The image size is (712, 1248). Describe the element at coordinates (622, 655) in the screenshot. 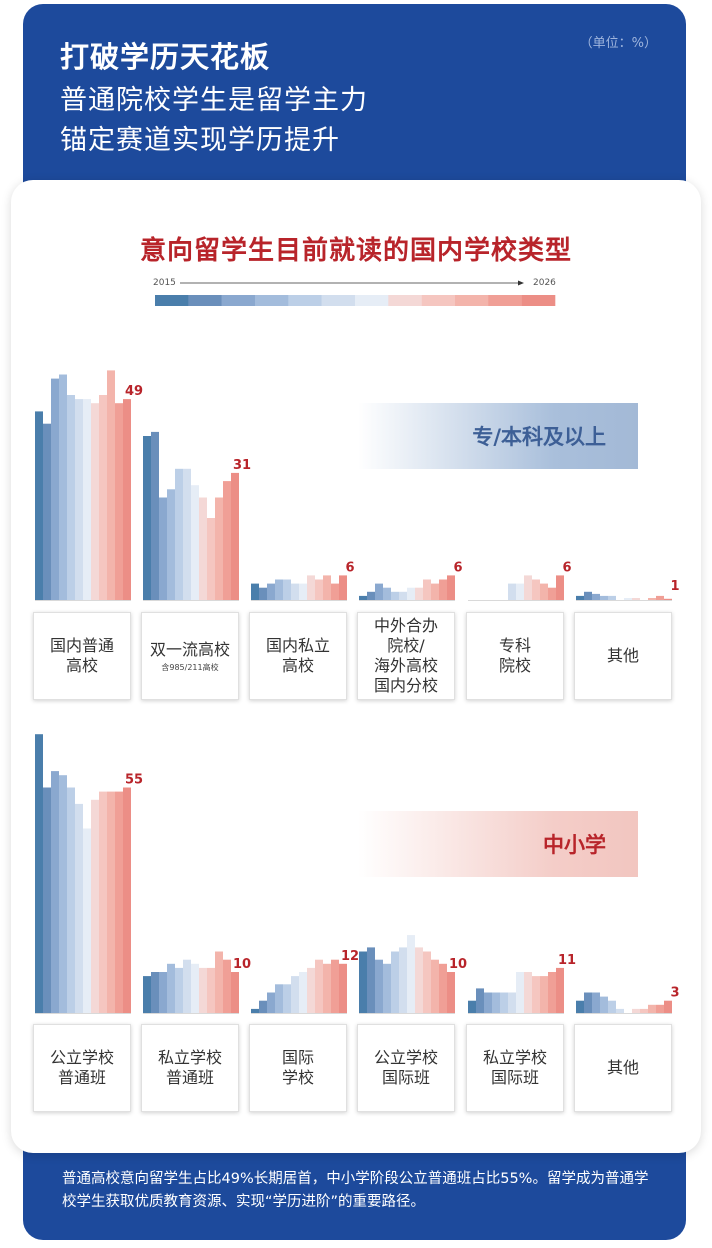

I see `category-name: 其他` at that location.